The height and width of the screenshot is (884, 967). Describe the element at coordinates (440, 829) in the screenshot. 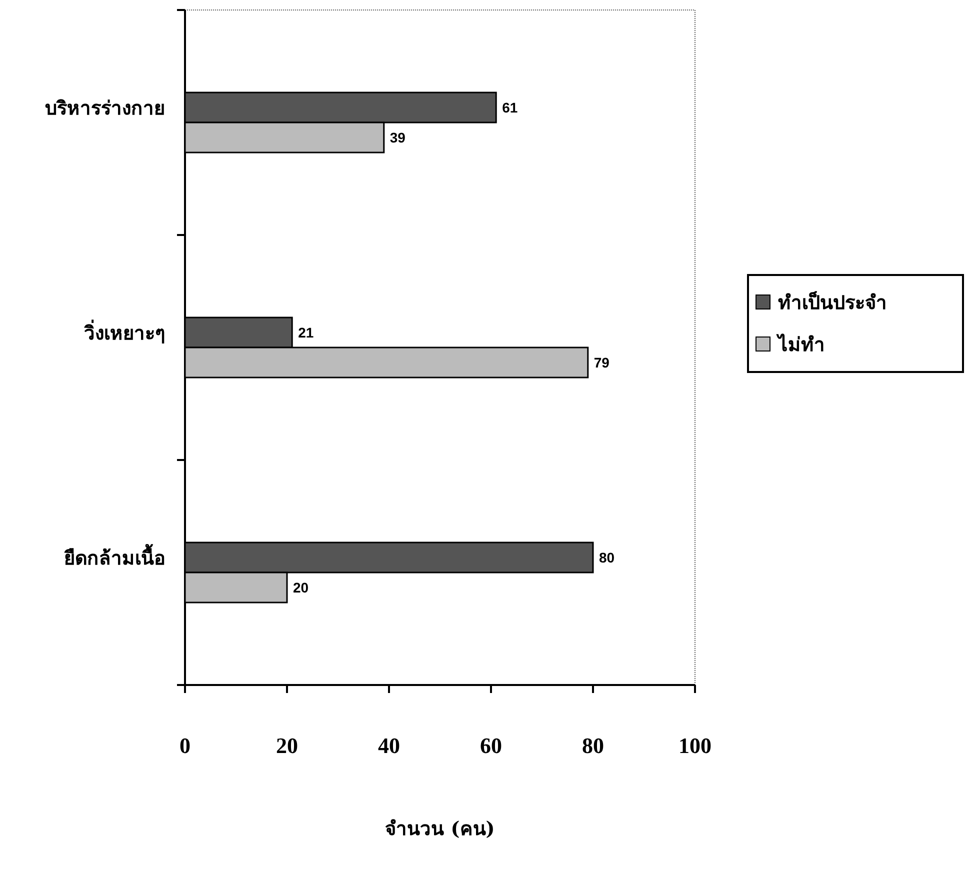

I see `x-axis-title: จำนวน (คน)` at that location.